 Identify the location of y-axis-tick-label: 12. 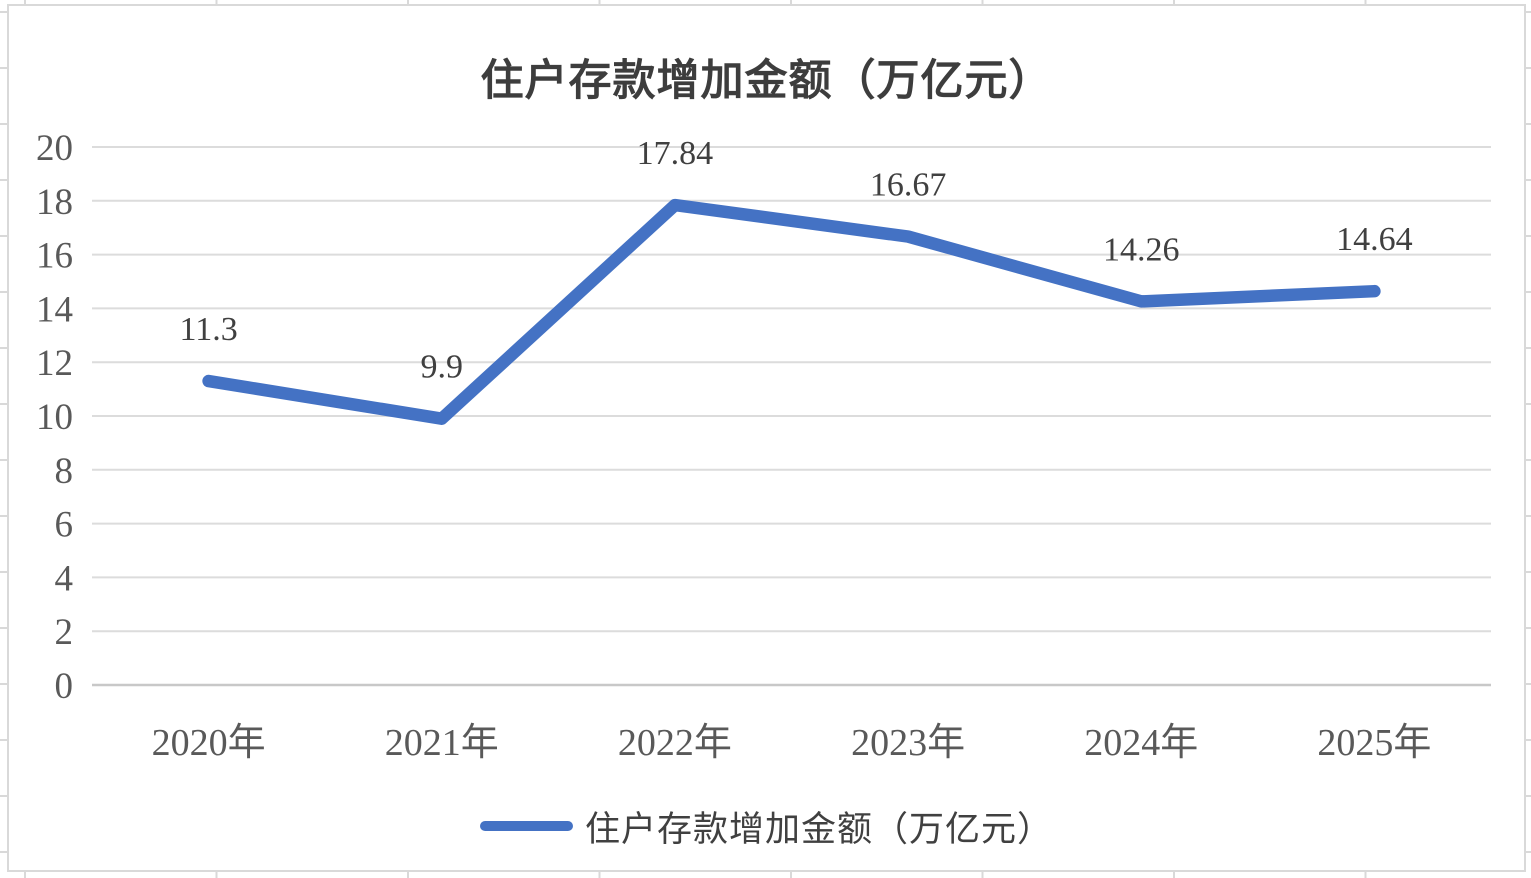
(54, 363).